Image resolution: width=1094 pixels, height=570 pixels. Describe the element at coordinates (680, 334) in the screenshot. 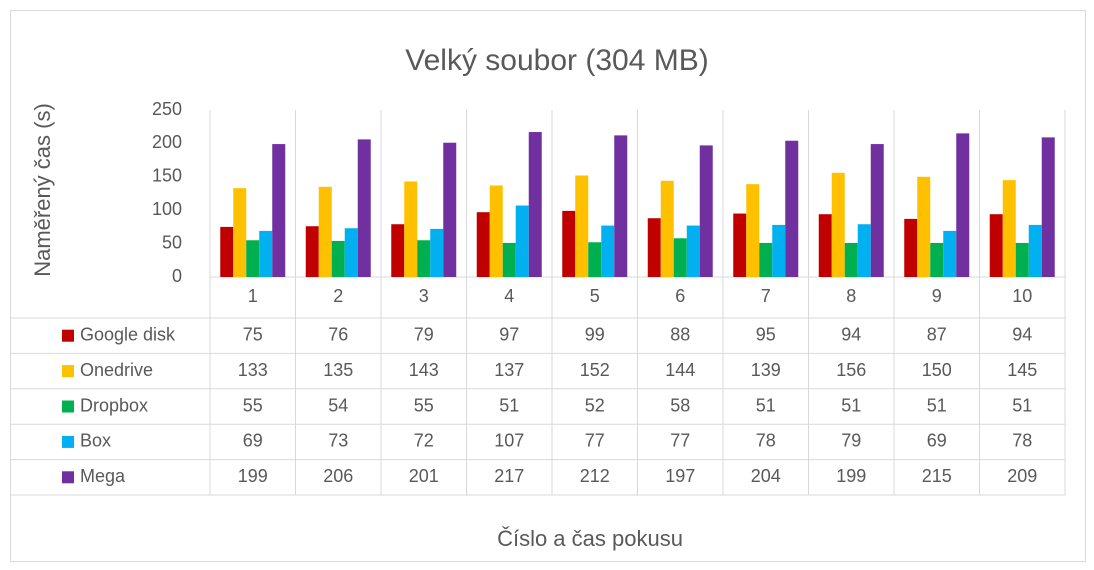

I see `table-cell: 88` at that location.